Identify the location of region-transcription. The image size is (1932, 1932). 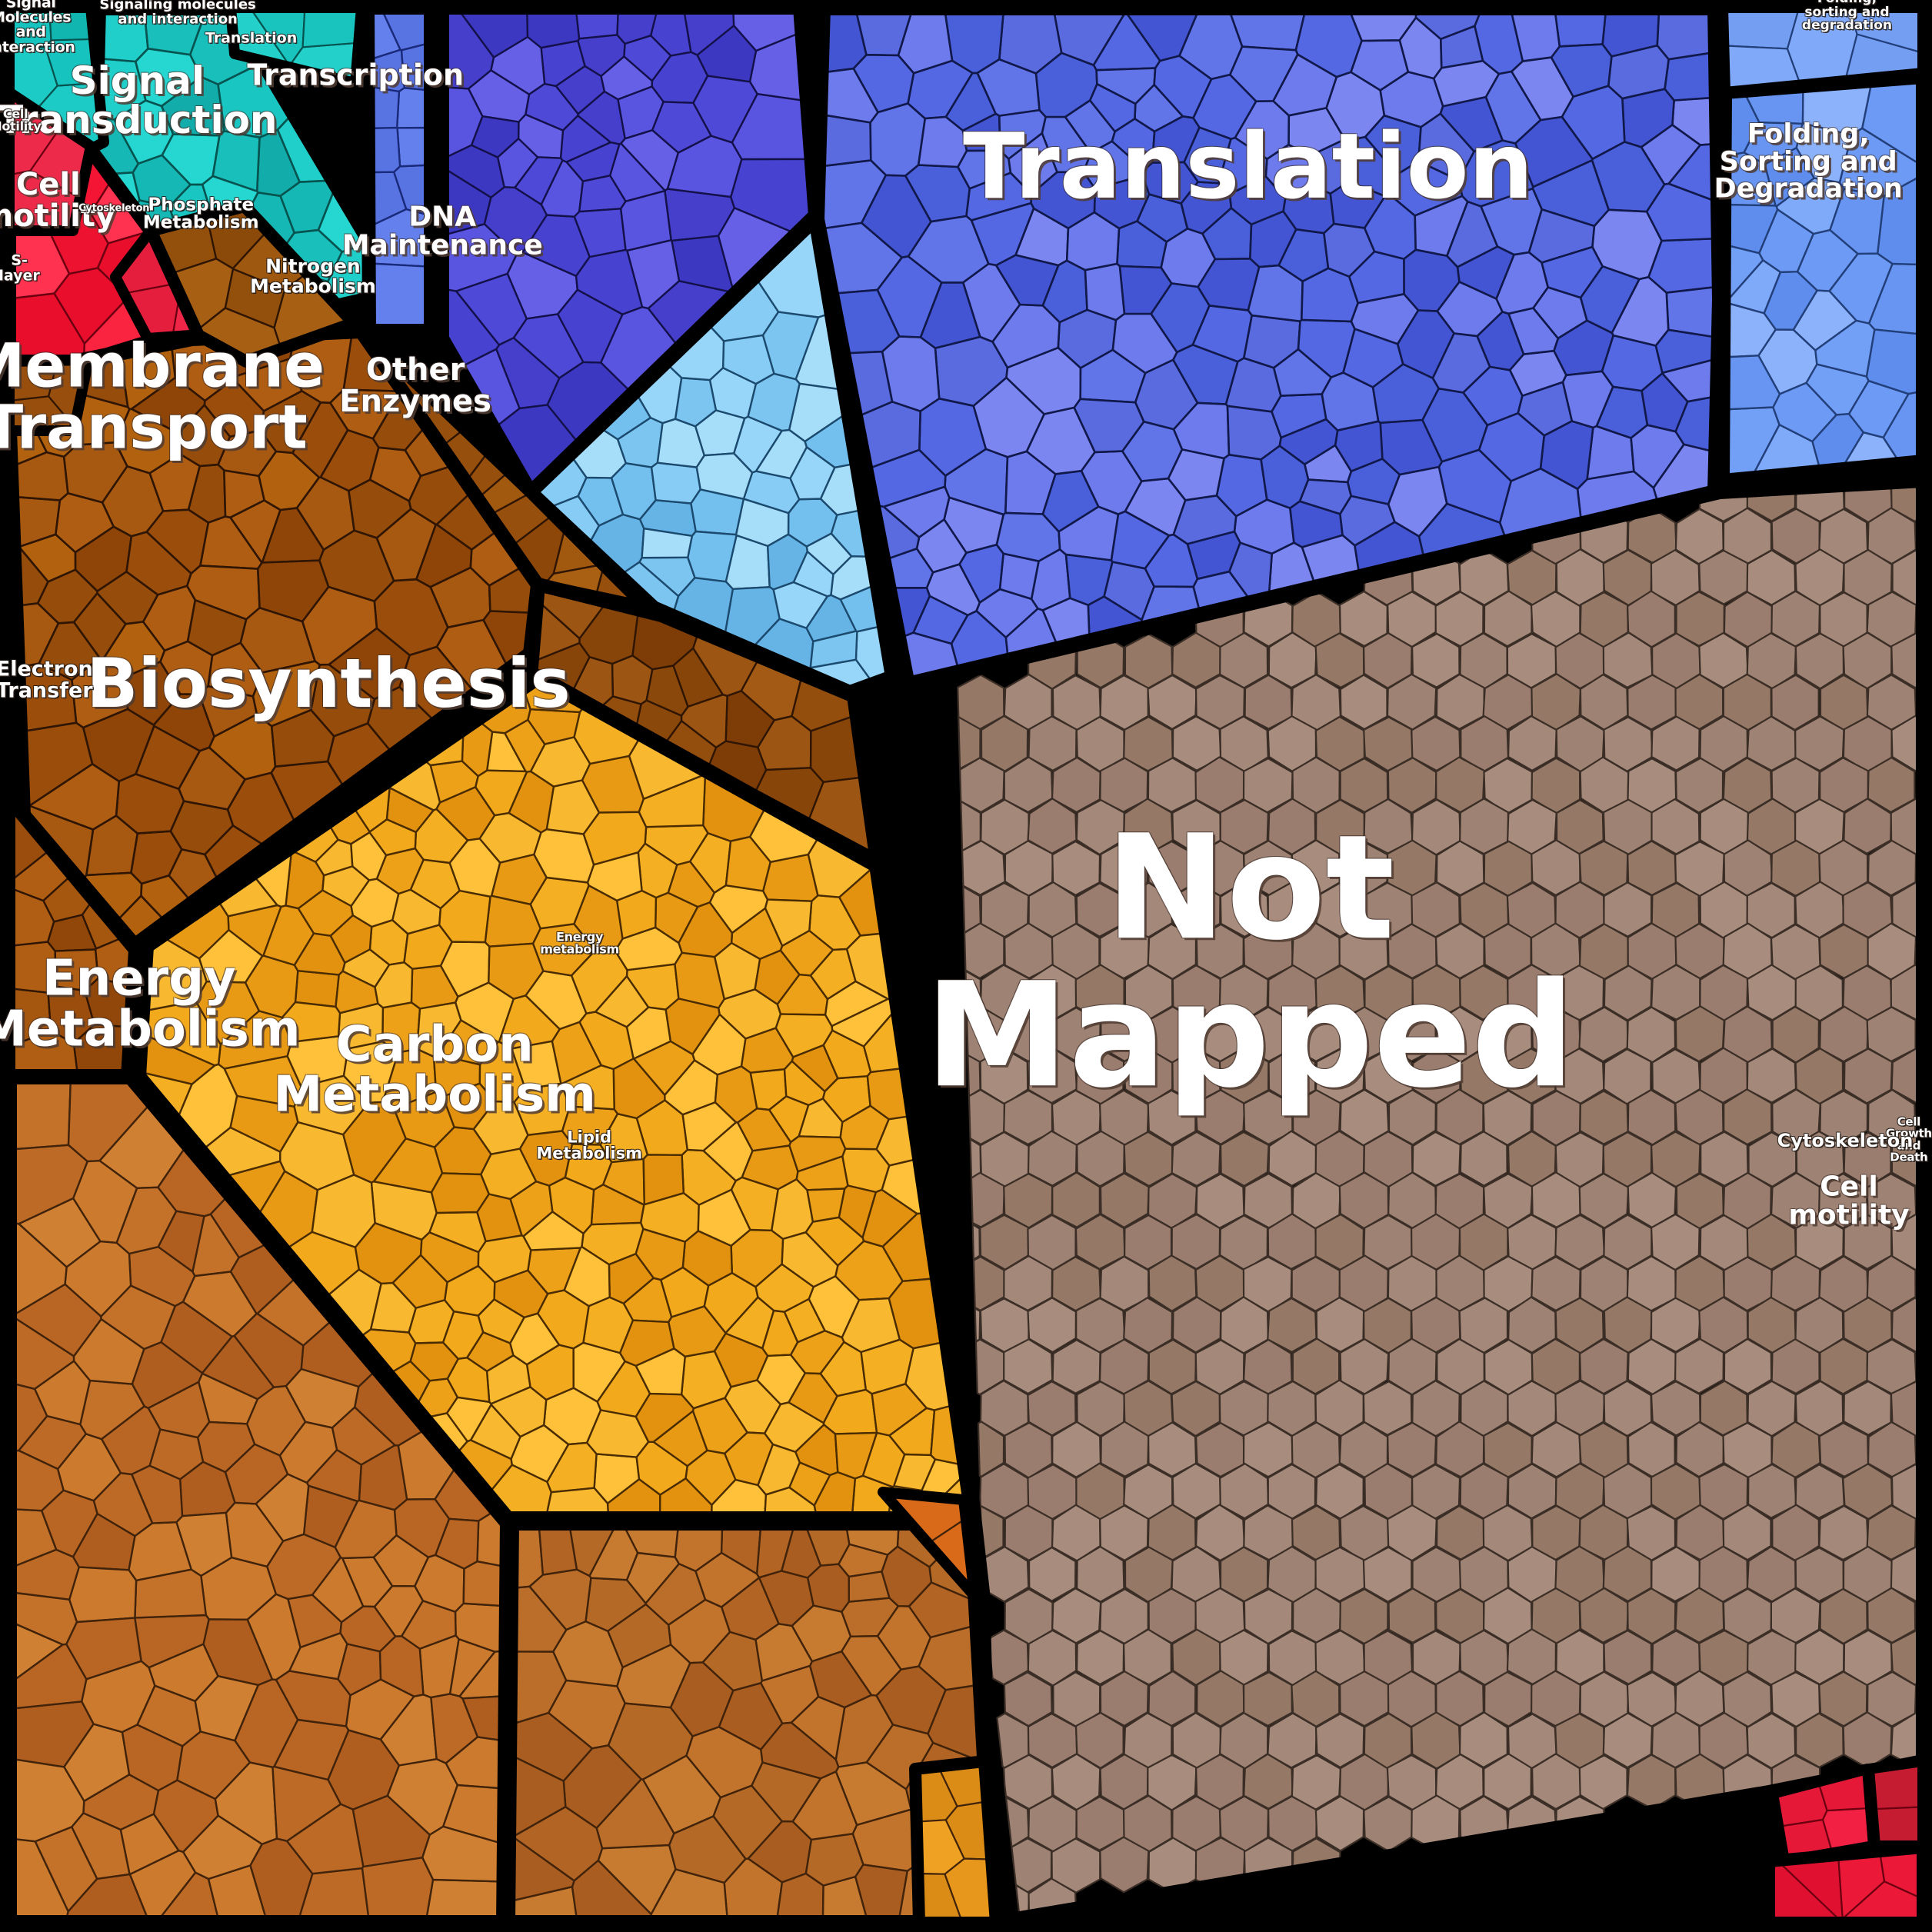
(628, 250).